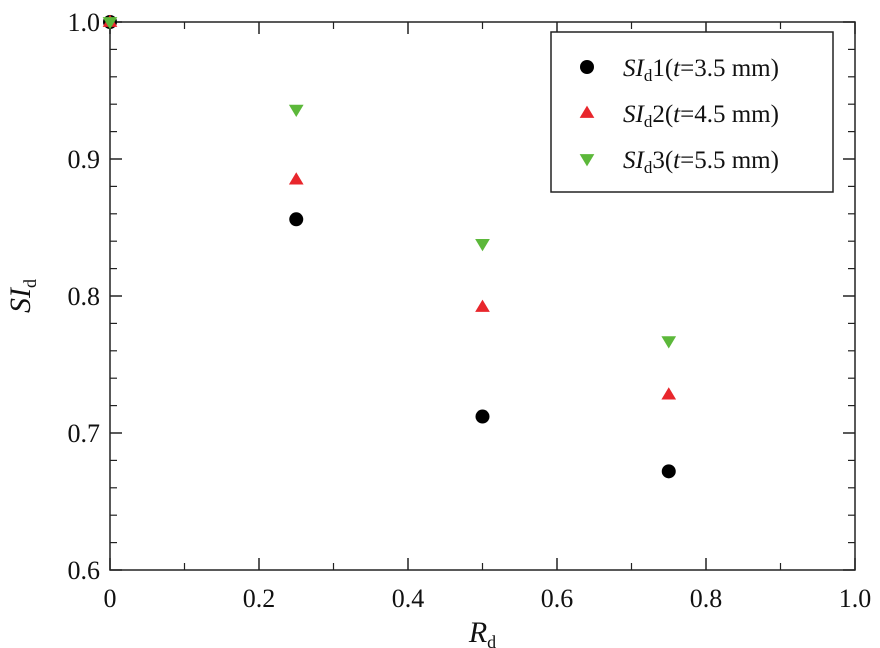  What do you see at coordinates (110, 598) in the screenshot?
I see `x-tick-label: 0` at bounding box center [110, 598].